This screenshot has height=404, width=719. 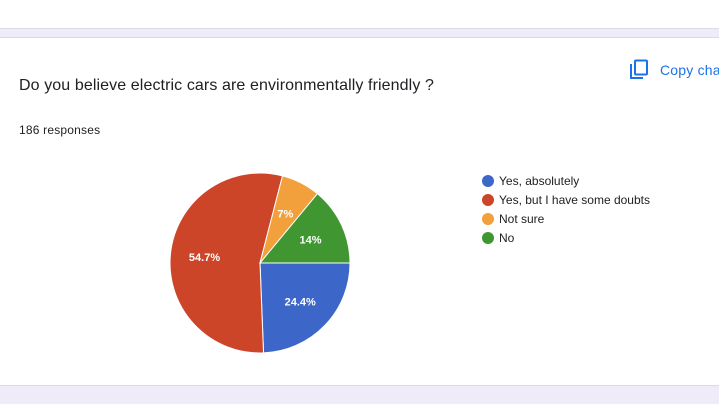 I want to click on legend-item-yes-with-doubts: Yes, but I have some doubts, so click(x=566, y=199).